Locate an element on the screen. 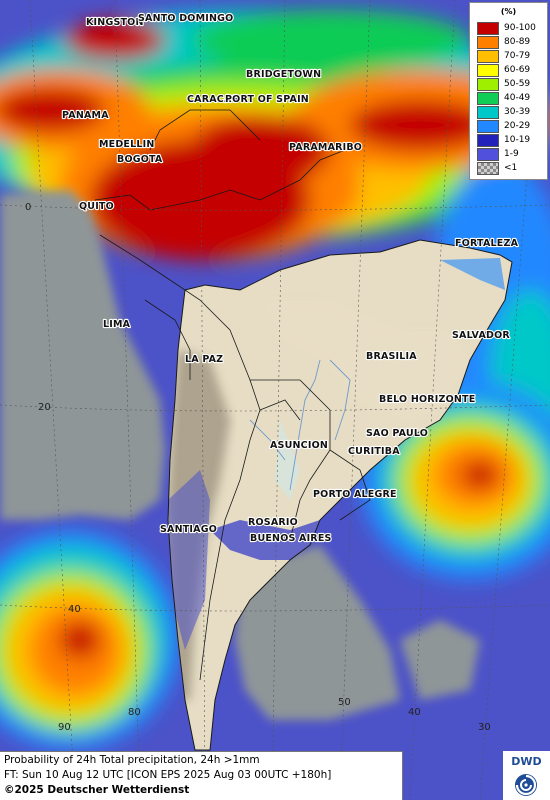 This screenshot has width=550, height=800. legend-label: 90-100 is located at coordinates (520, 28).